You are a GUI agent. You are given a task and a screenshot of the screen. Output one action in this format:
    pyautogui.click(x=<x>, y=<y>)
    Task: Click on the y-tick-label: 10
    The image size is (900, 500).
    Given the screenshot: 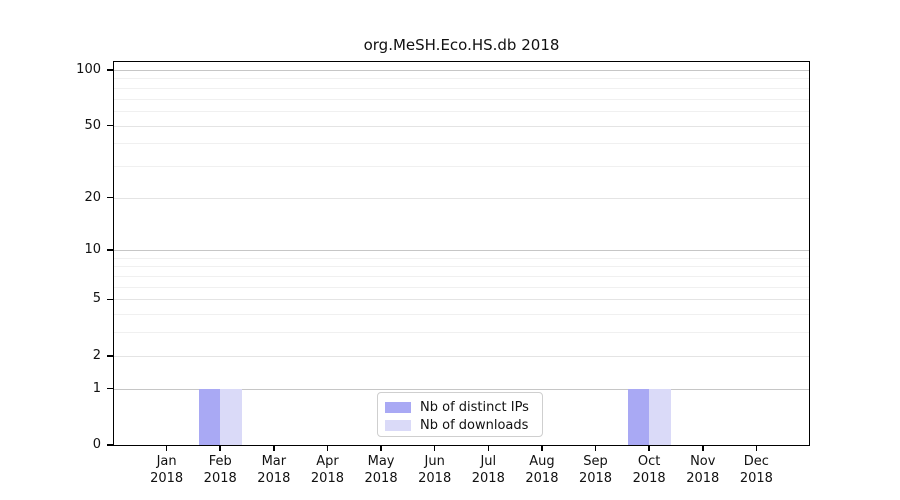 What is the action you would take?
    pyautogui.click(x=92, y=250)
    